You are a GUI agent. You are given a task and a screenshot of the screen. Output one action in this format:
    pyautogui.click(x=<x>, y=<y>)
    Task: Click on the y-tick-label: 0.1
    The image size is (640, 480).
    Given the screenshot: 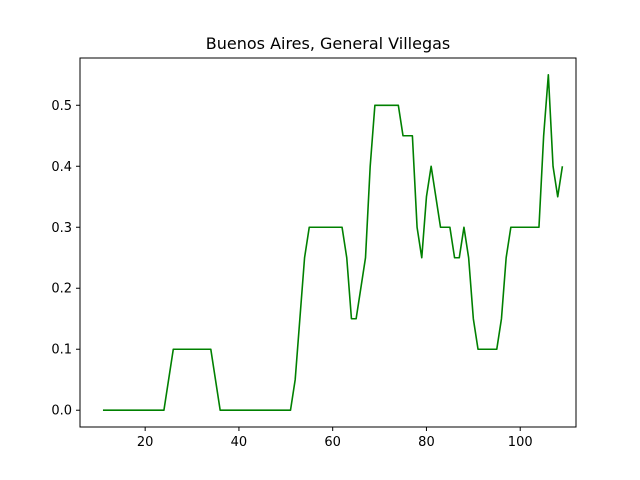 What is the action you would take?
    pyautogui.click(x=61, y=350)
    